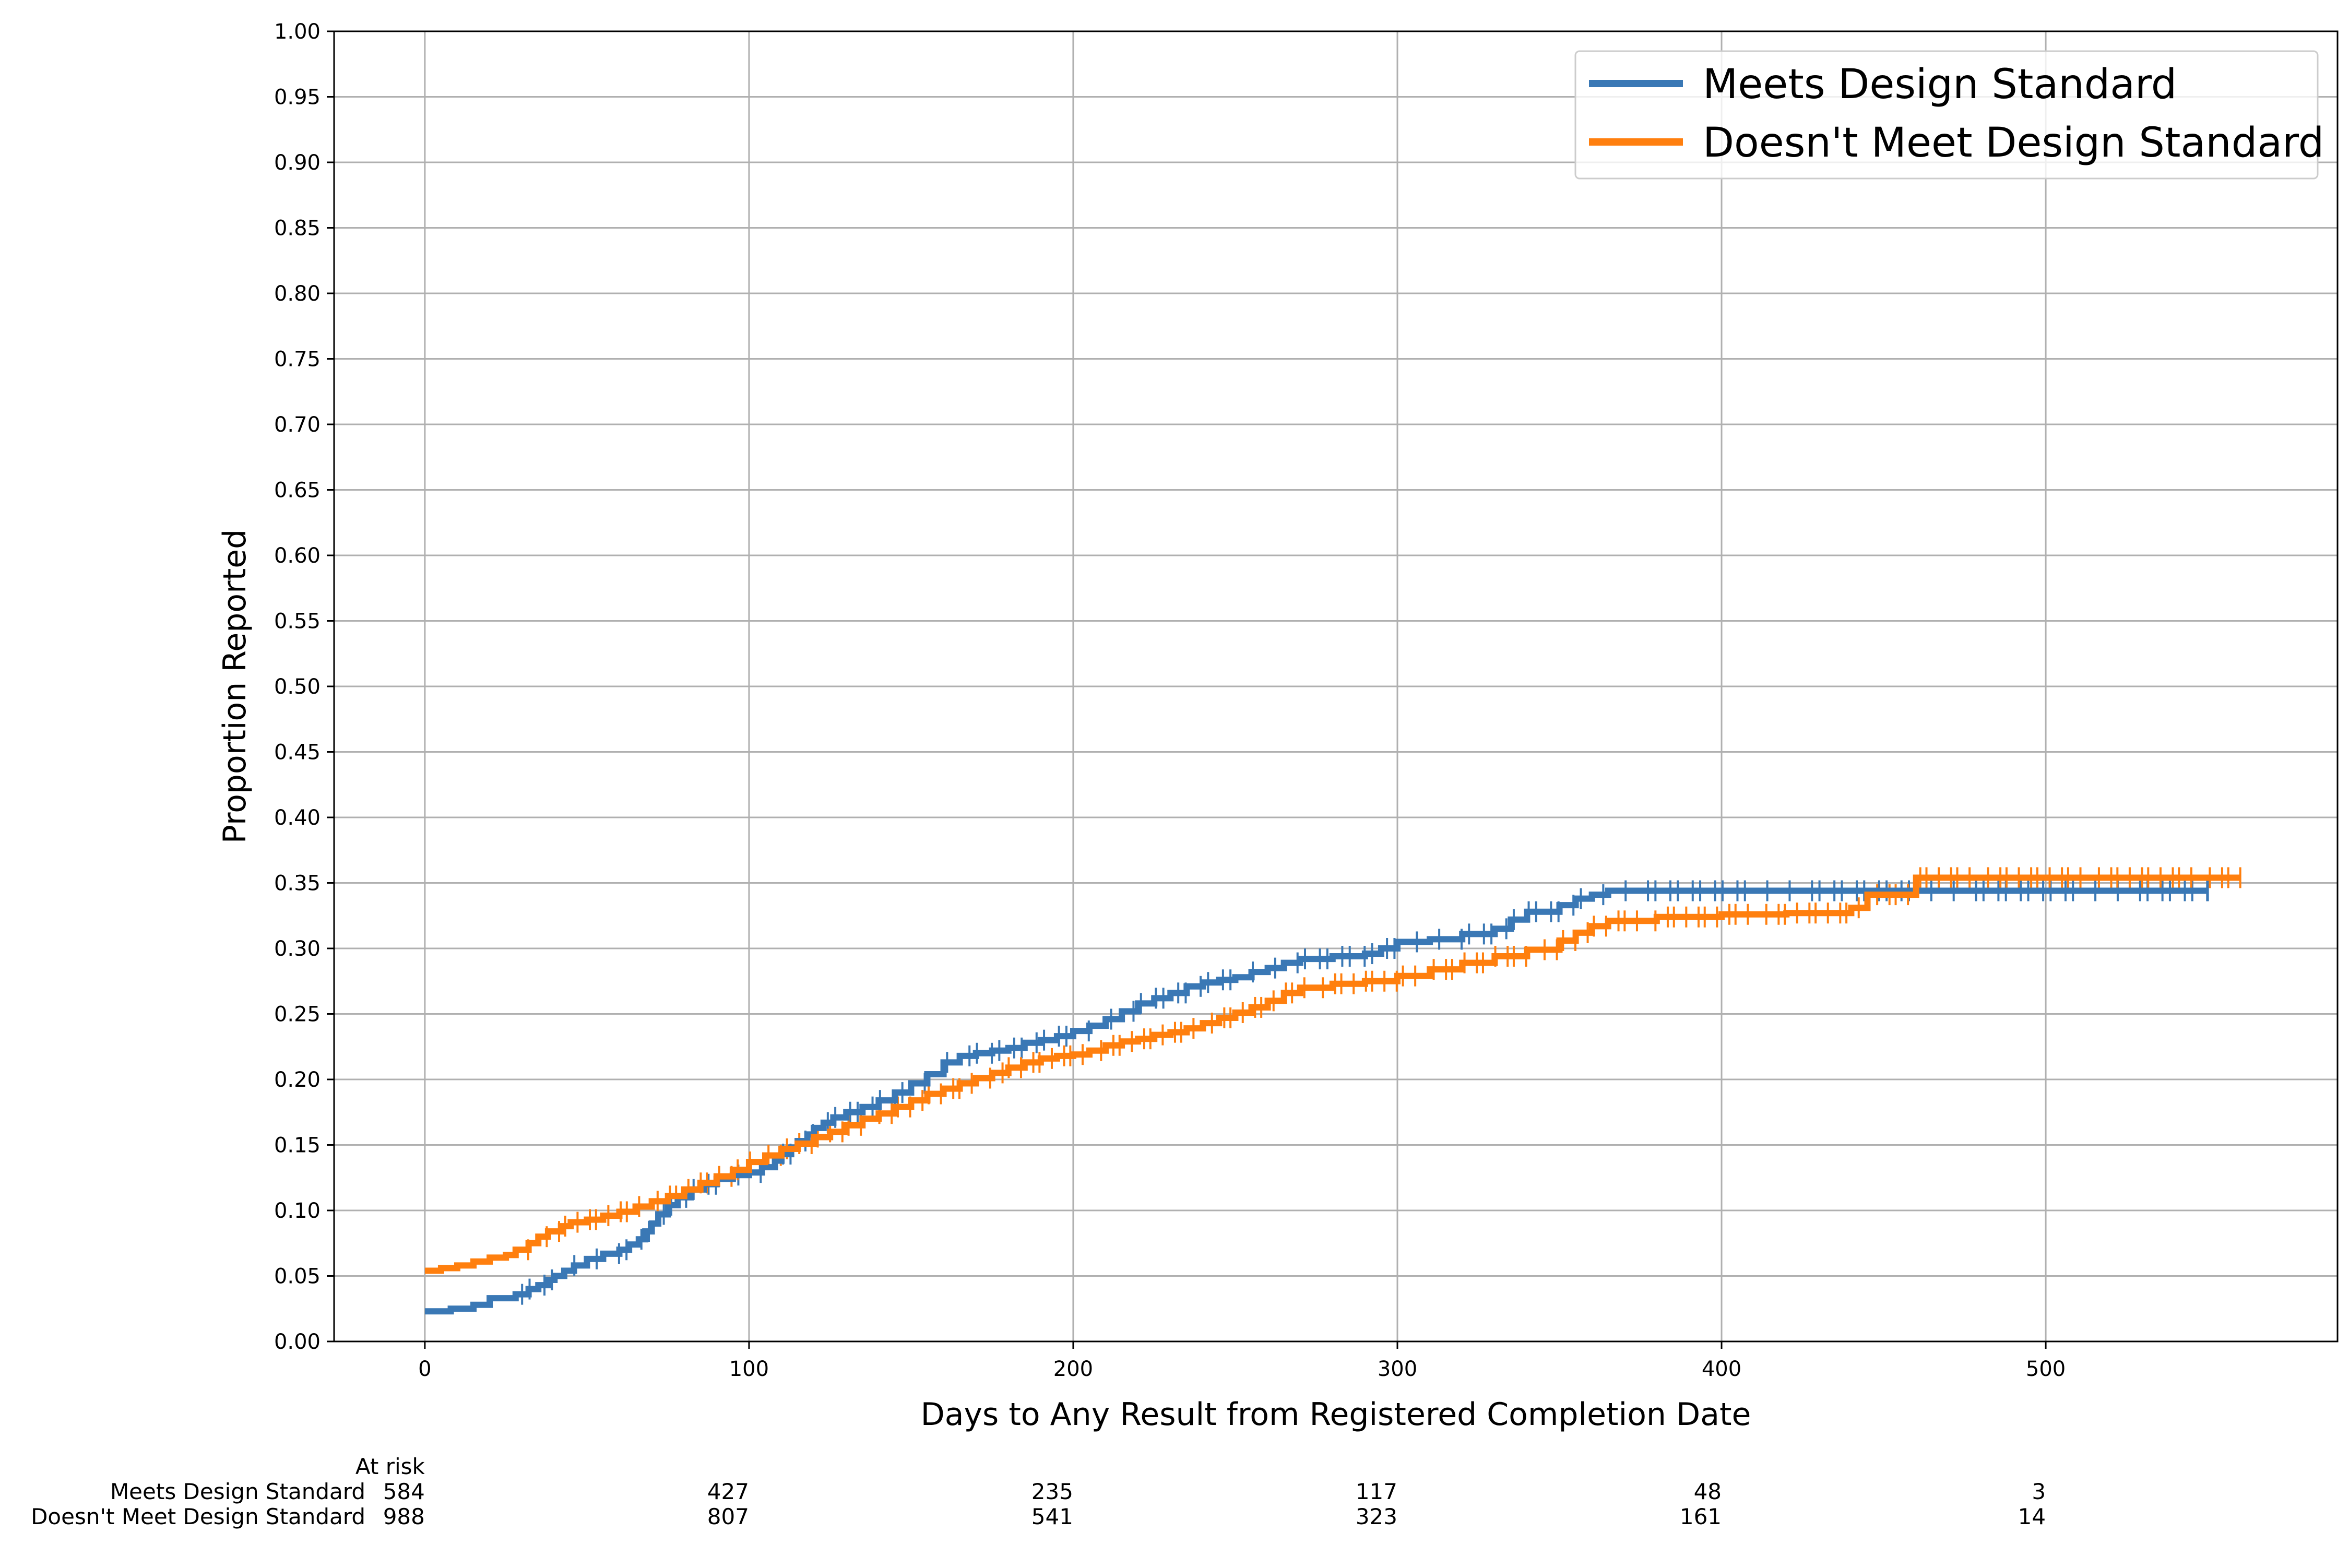  Describe the element at coordinates (297, 556) in the screenshot. I see `y-tick-label: 0.60` at that location.